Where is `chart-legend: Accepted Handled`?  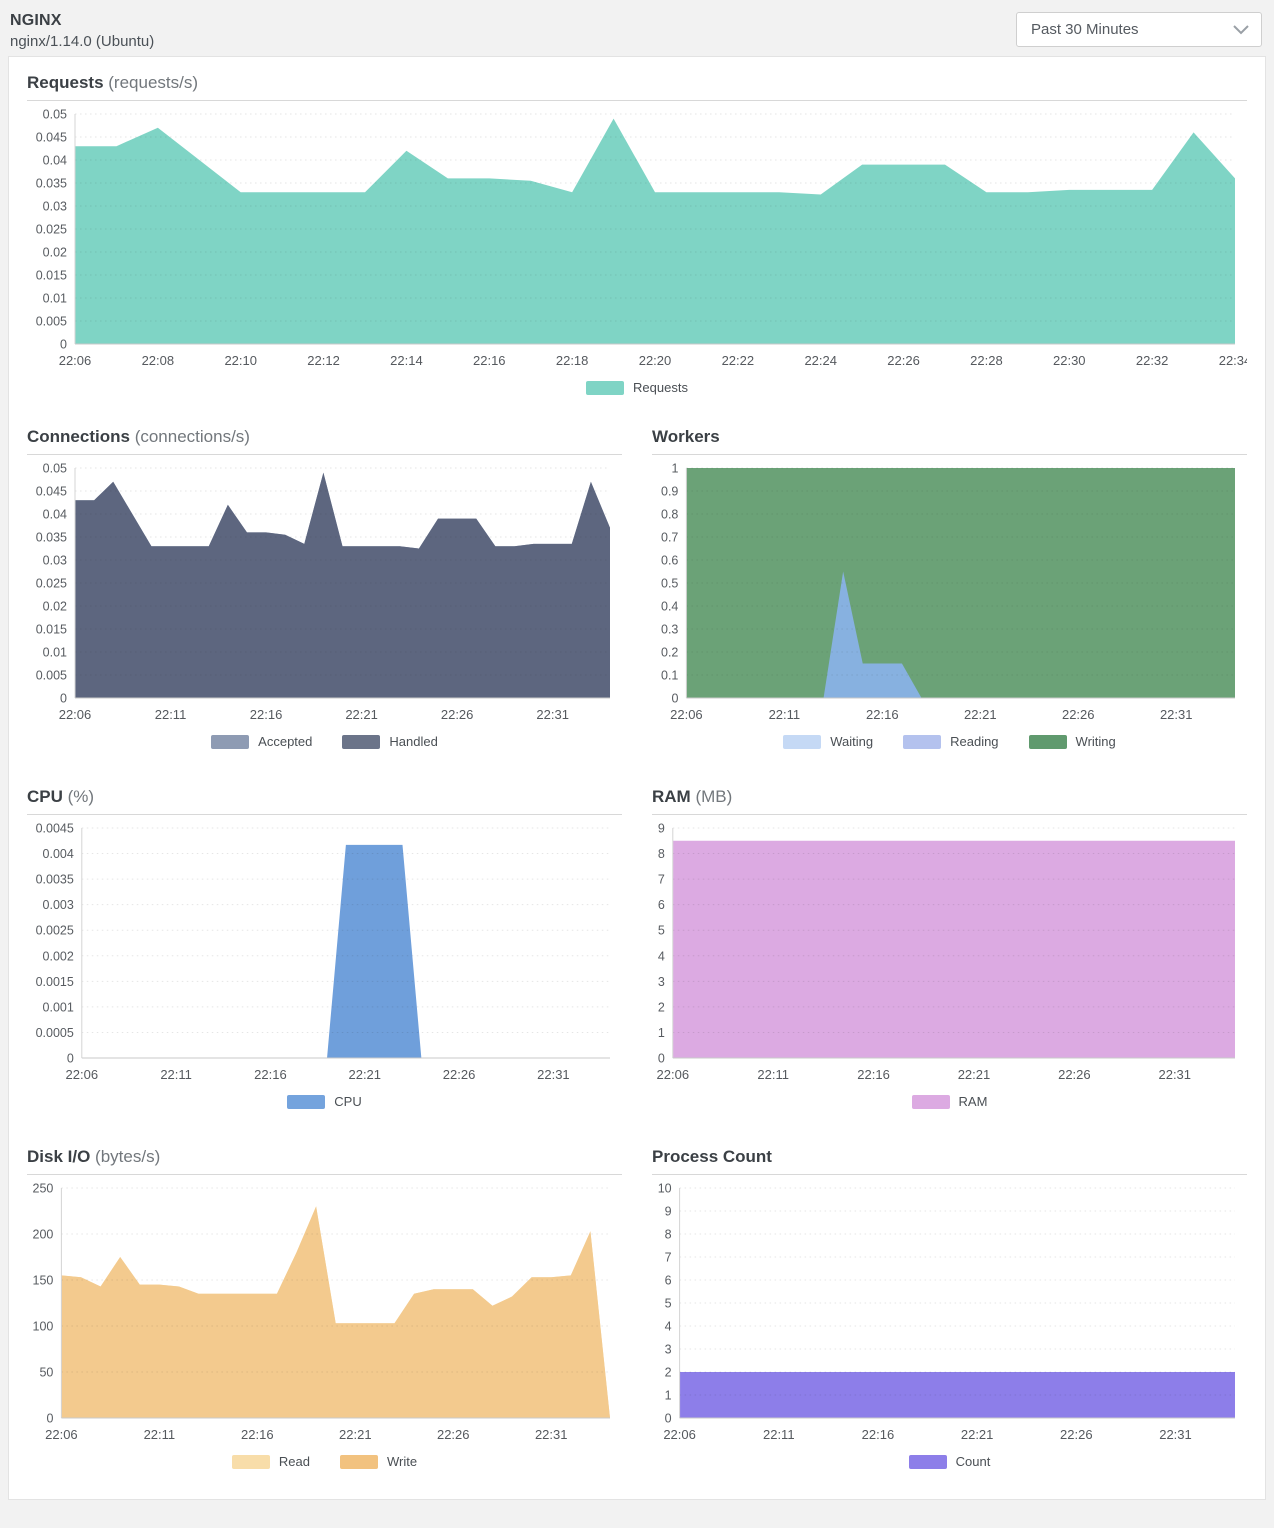
chart-legend: Accepted Handled is located at coordinates (324, 740).